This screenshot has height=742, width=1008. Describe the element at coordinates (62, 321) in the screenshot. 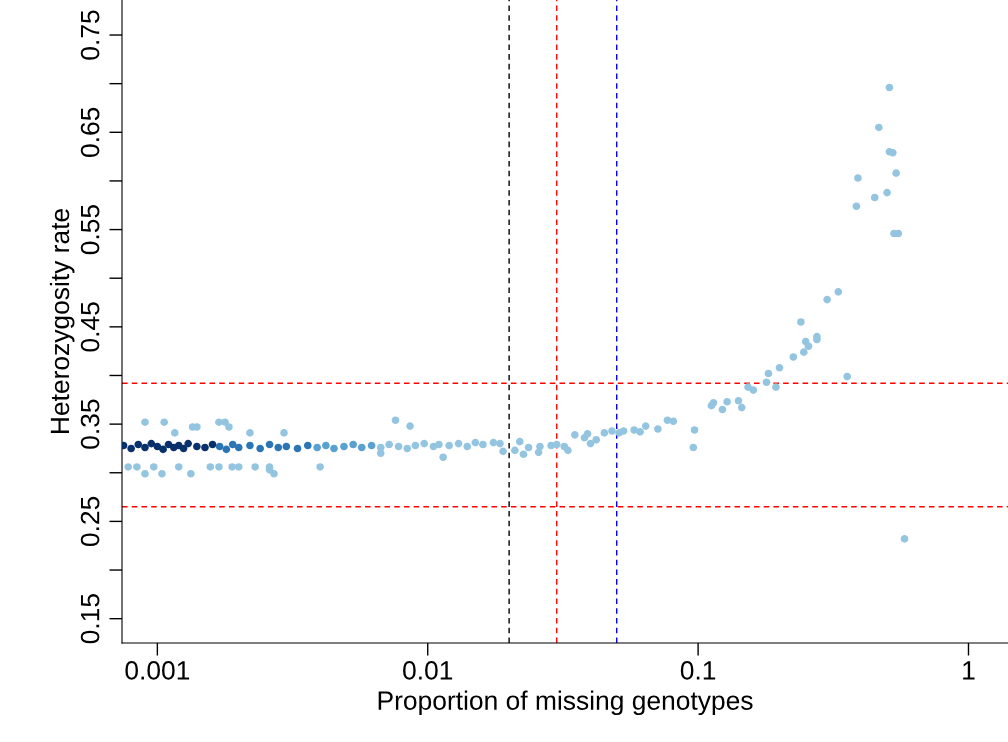

I see `y-axis-title: Heterozygosity rate` at that location.